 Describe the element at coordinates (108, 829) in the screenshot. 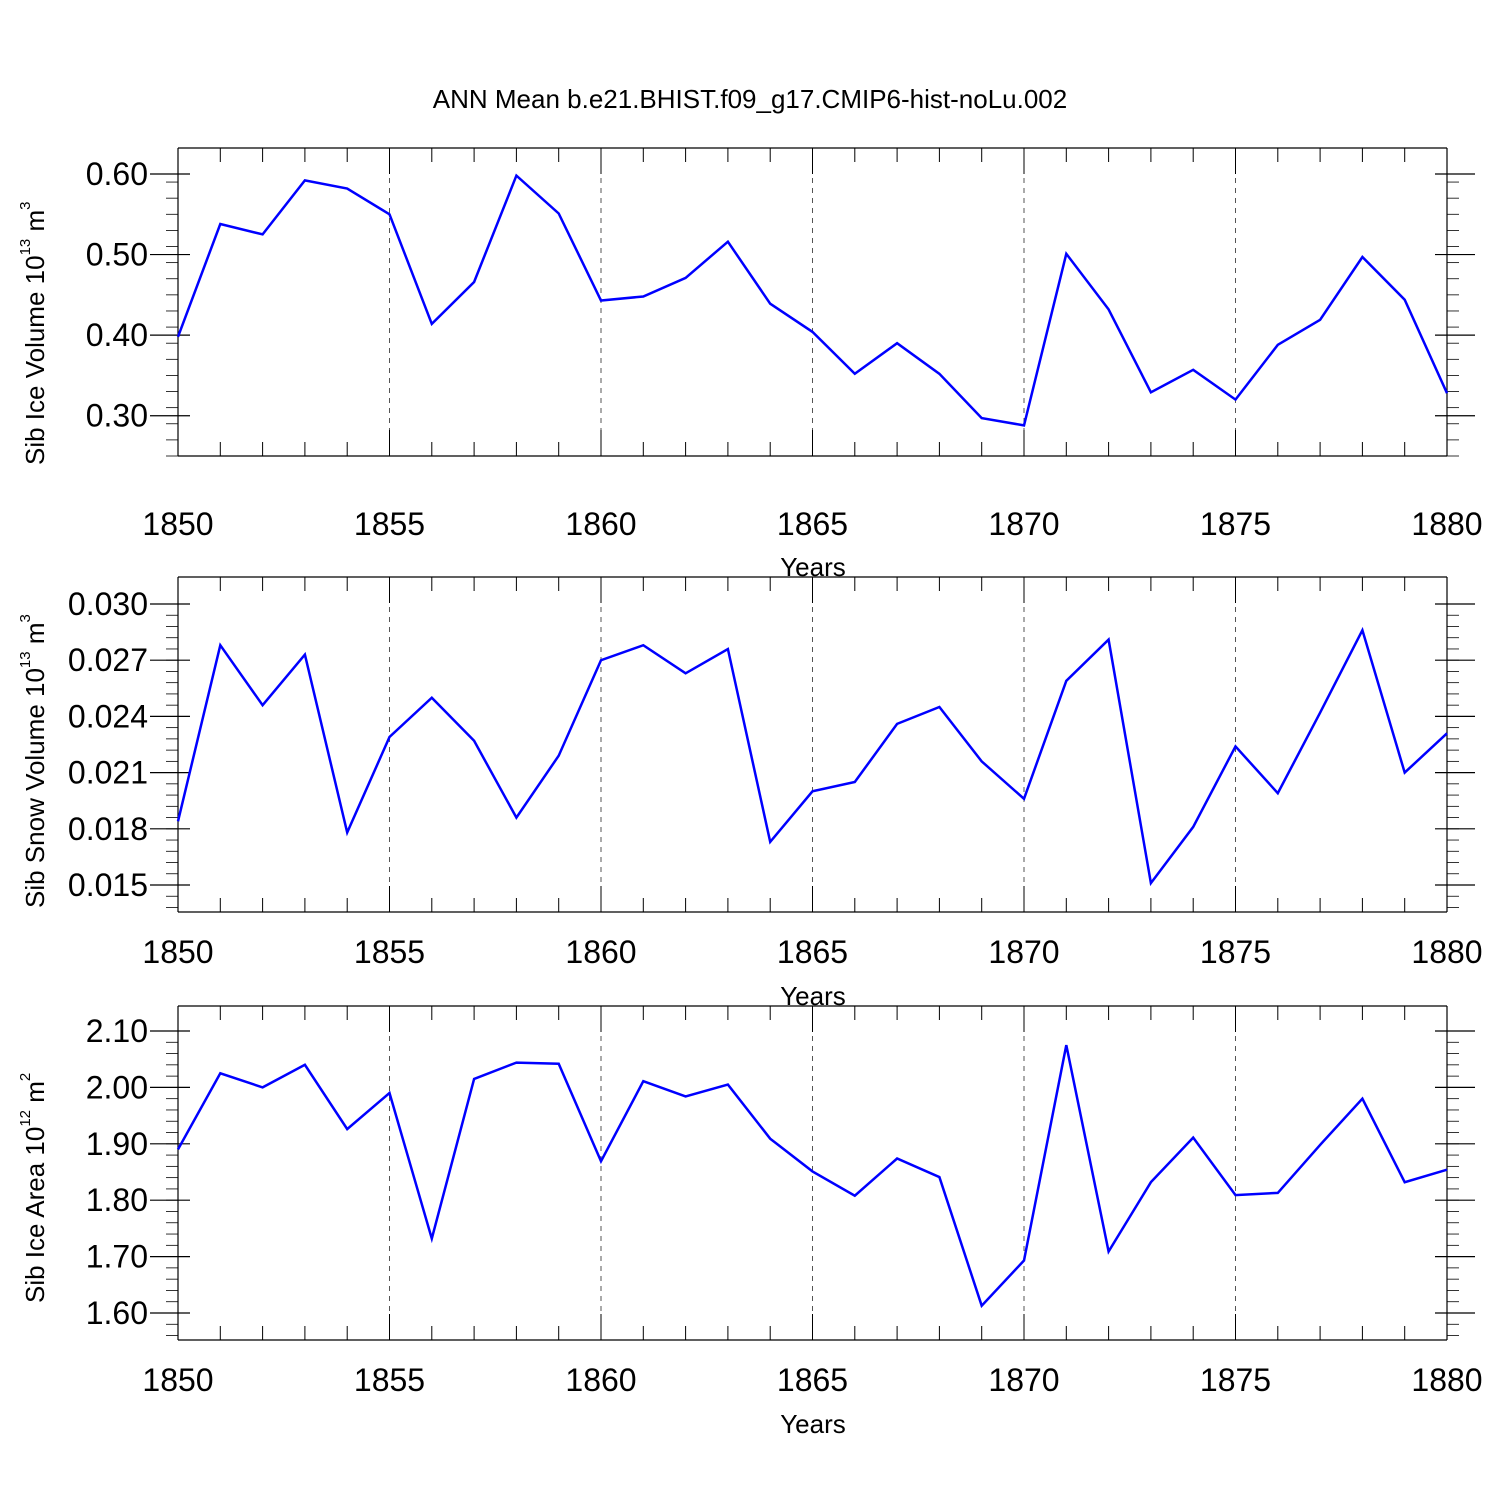

I see `y-tick-label: 0.018` at that location.